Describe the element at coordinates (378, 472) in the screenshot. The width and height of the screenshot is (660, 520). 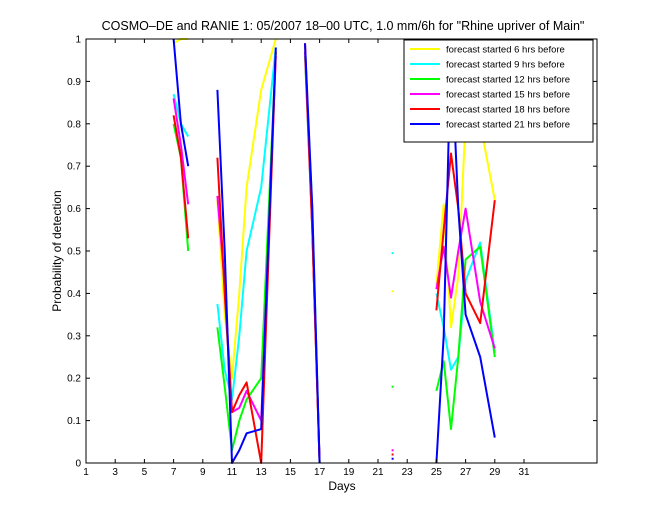
I see `x-tick-label: 21` at that location.